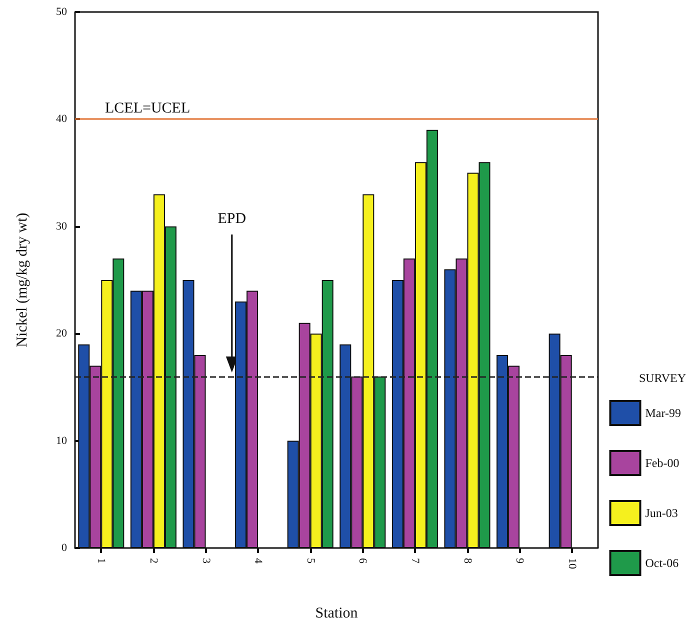 Image resolution: width=694 pixels, height=630 pixels. I want to click on x-tick-label: 9, so click(520, 561).